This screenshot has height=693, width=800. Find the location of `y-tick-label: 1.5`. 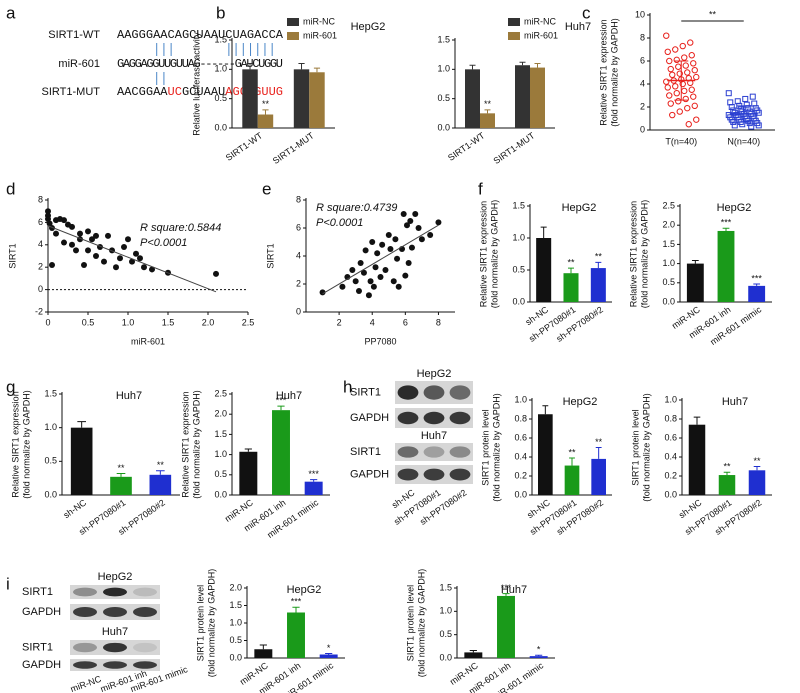

y-tick-label: 1.5 is located at coordinates (50, 393).